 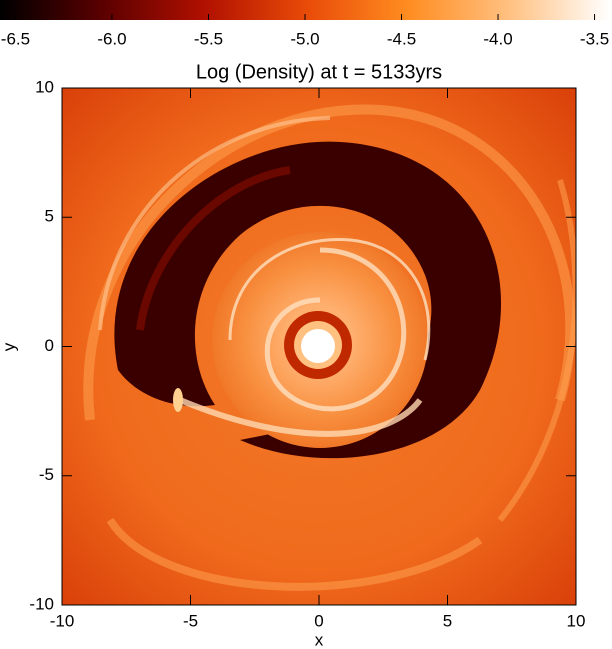 I want to click on colorbar-tick-label: -5.5, so click(x=208, y=38).